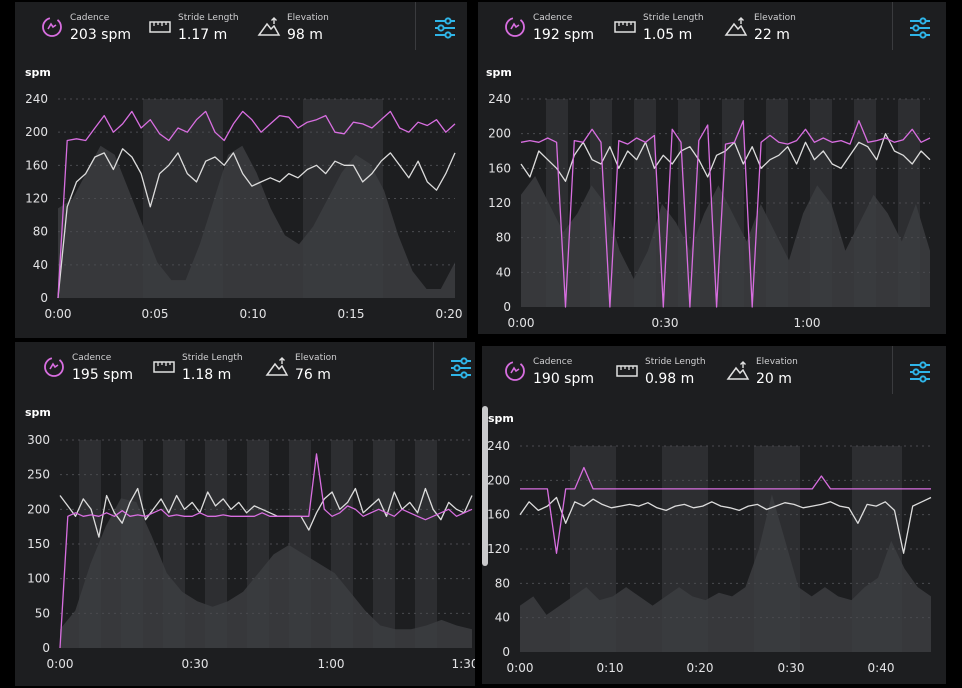 This screenshot has width=962, height=688. I want to click on stride-value: 1.05 m, so click(668, 35).